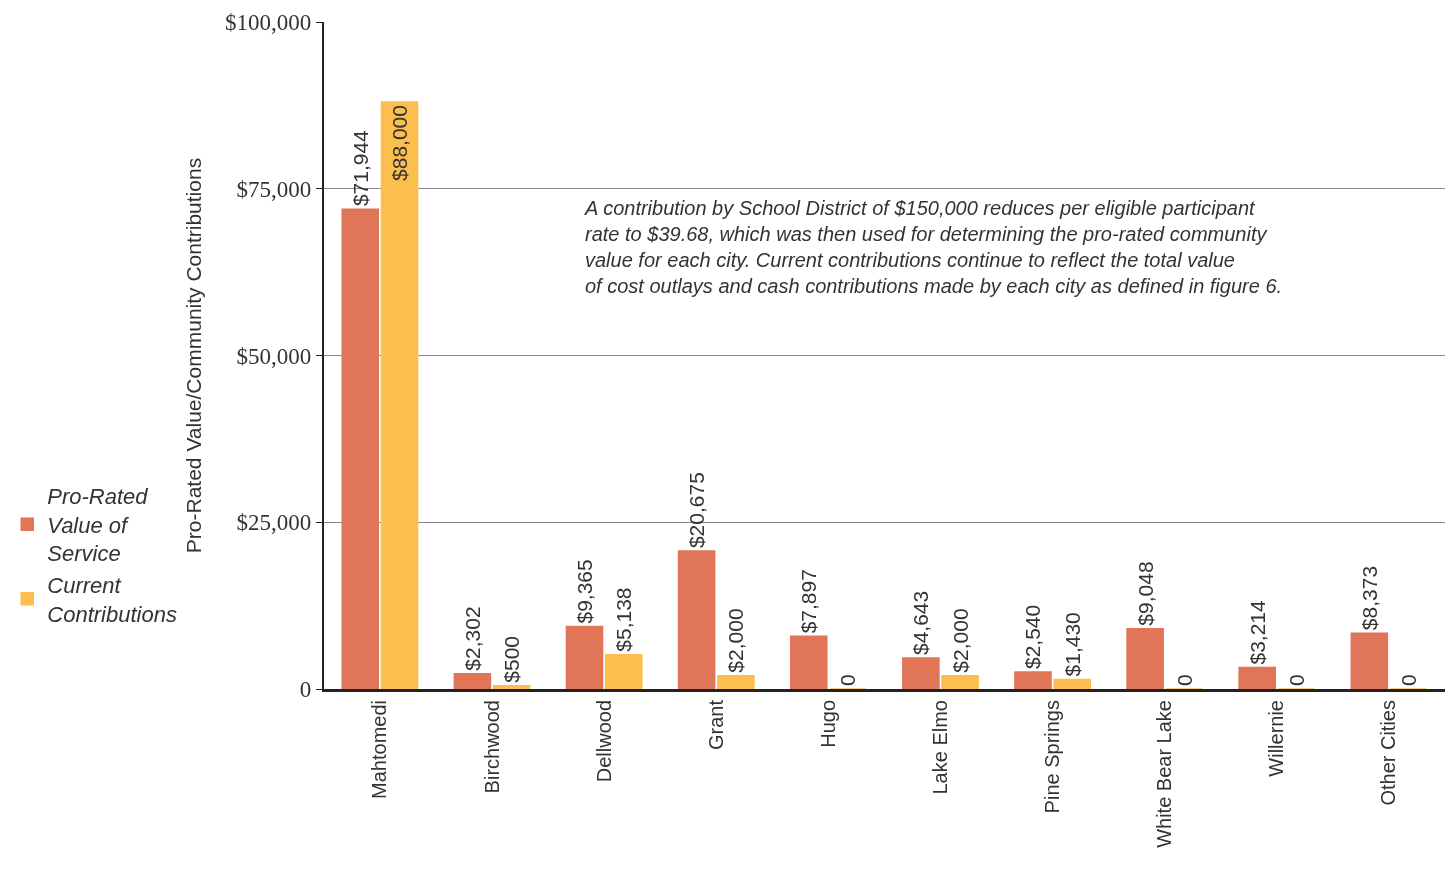 The height and width of the screenshot is (894, 1455). I want to click on data-label: $88,000, so click(399, 143).